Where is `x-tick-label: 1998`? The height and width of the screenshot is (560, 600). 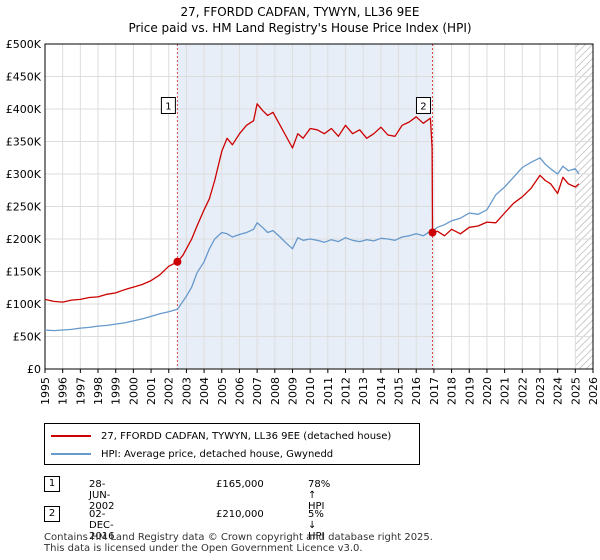
x-tick-label: 1998 is located at coordinates (98, 391).